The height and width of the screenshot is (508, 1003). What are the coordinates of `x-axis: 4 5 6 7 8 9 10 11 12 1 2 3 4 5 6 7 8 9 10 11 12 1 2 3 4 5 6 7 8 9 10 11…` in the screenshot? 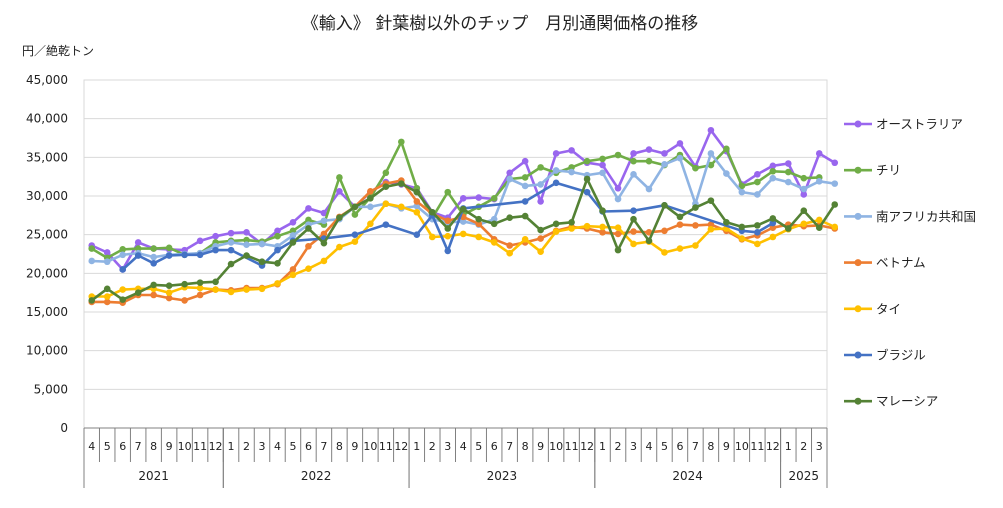 It's located at (455, 457).